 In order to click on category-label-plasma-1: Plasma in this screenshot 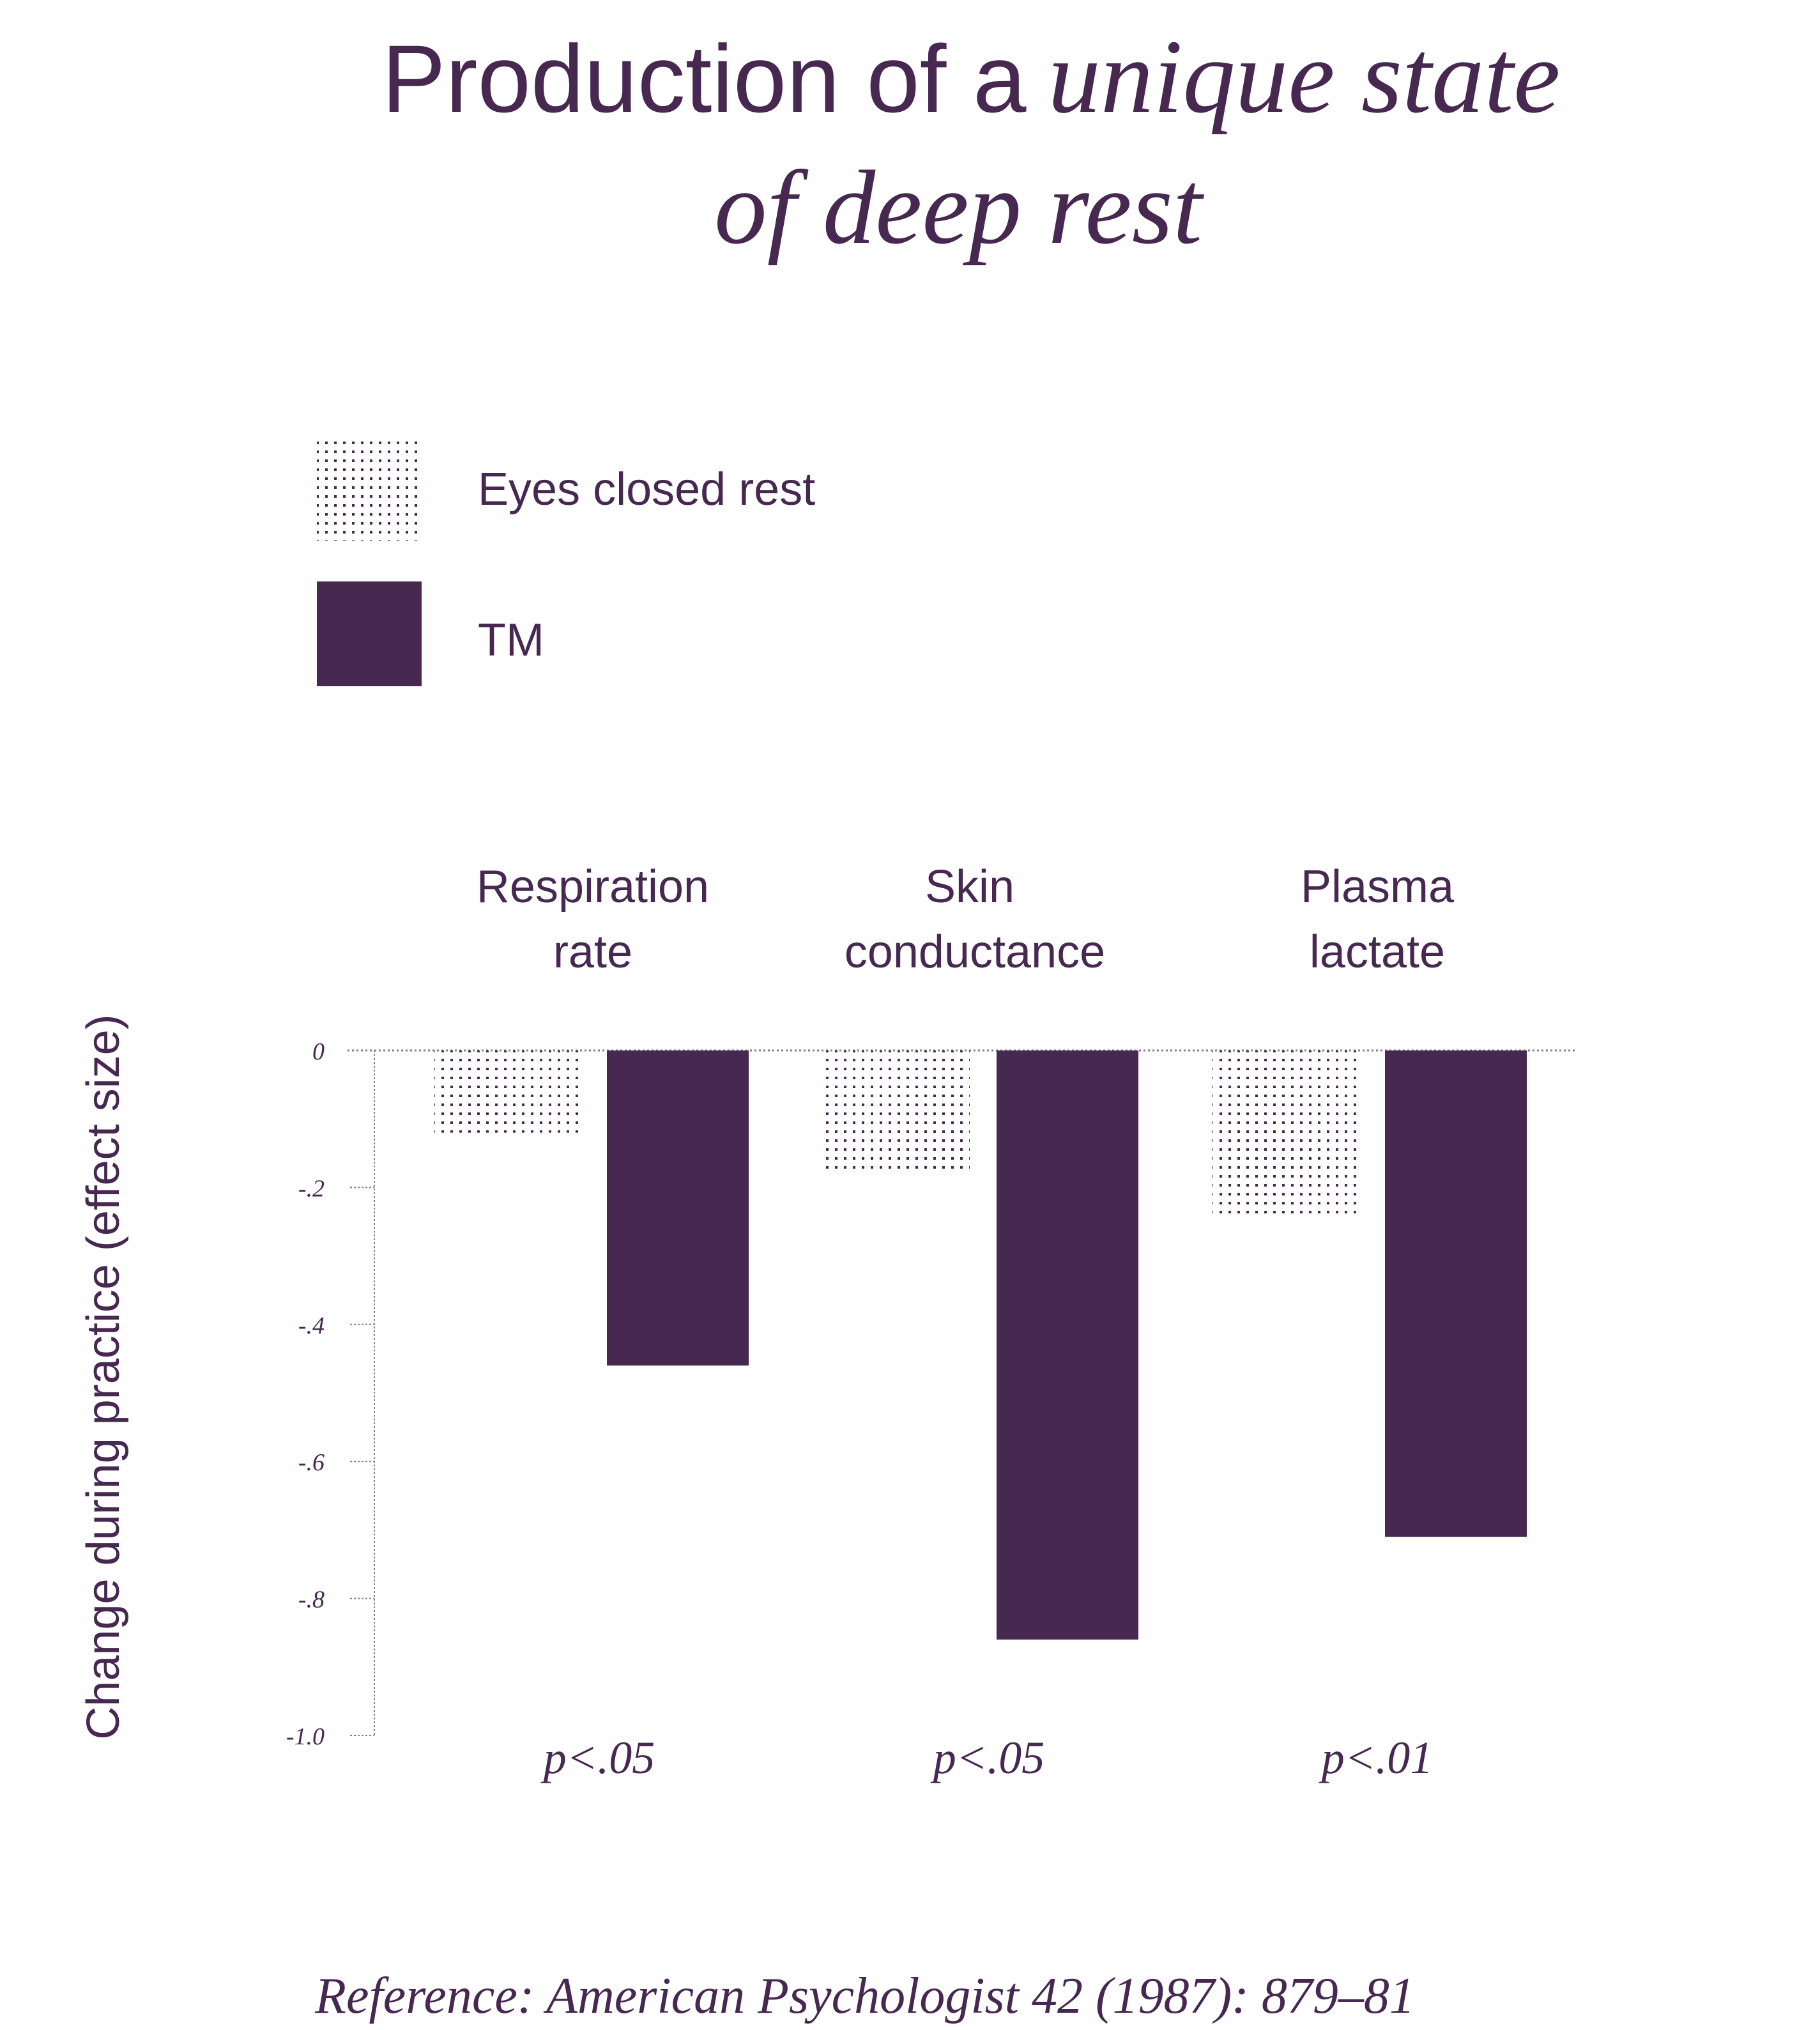, I will do `click(1378, 886)`.